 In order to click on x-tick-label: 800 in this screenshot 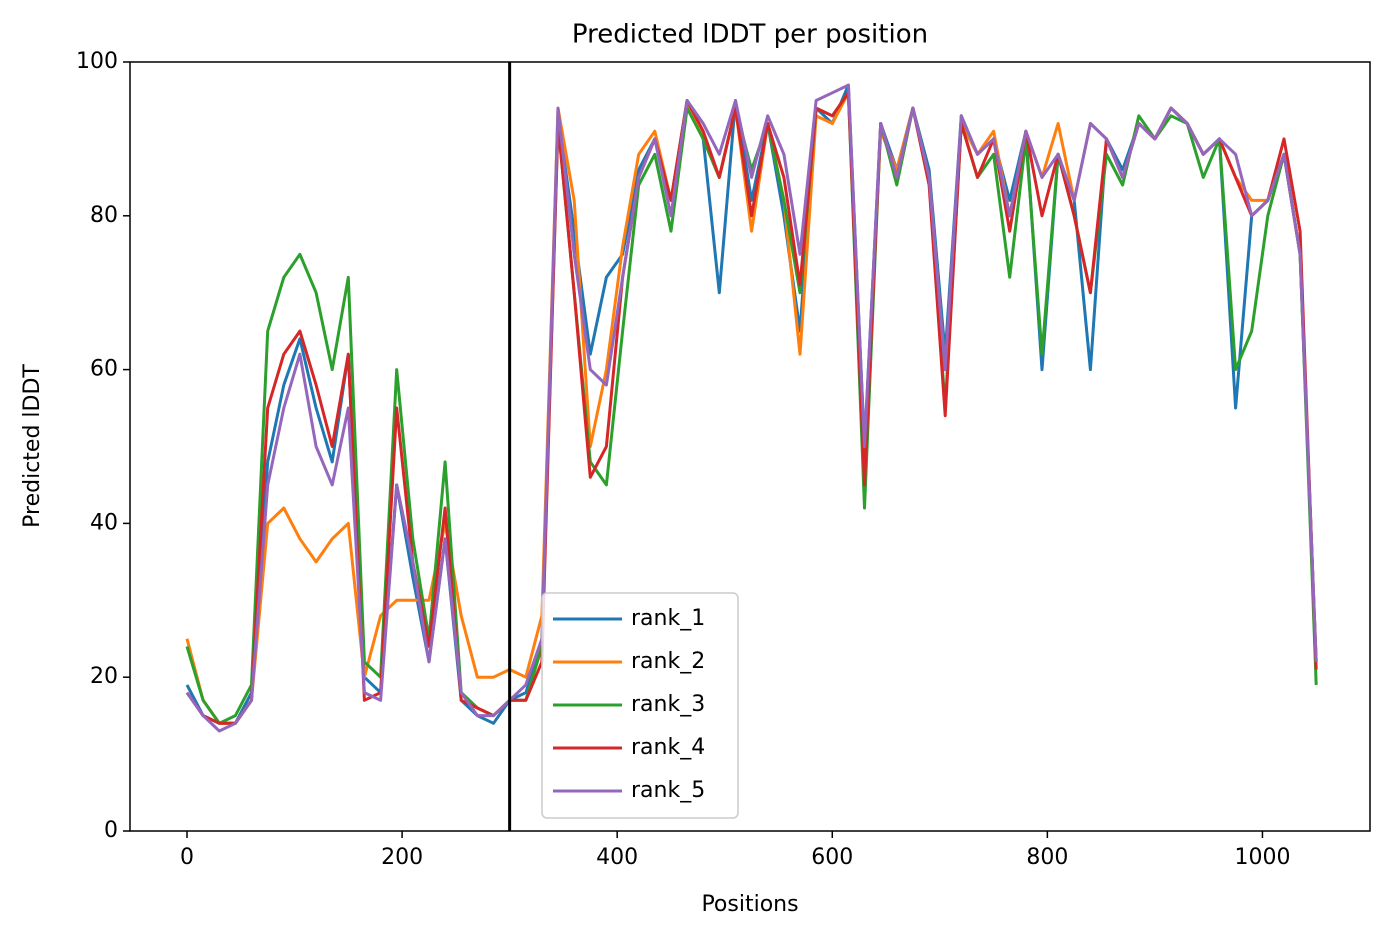, I will do `click(1047, 857)`.